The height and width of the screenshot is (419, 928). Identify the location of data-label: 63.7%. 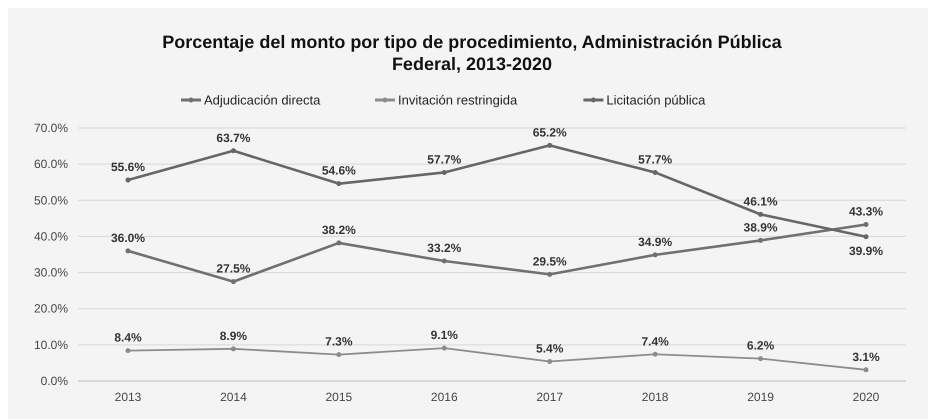
(233, 137).